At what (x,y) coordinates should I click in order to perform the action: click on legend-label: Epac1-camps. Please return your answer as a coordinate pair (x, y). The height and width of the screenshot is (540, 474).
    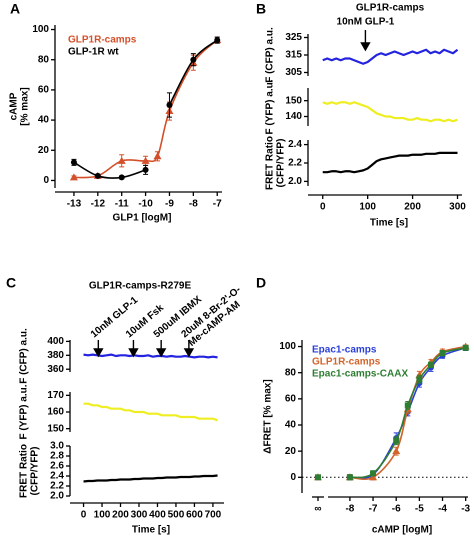
    Looking at the image, I should click on (344, 350).